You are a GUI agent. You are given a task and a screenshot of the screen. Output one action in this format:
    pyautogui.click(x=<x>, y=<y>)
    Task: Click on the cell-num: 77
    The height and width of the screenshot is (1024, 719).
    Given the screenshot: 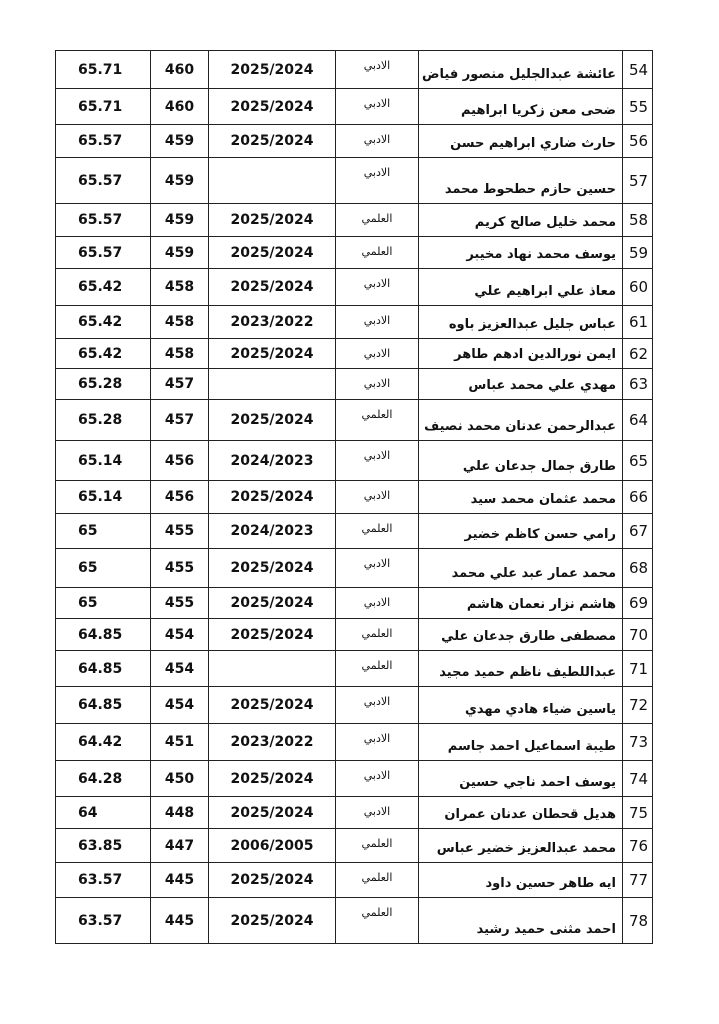 What is the action you would take?
    pyautogui.click(x=637, y=880)
    